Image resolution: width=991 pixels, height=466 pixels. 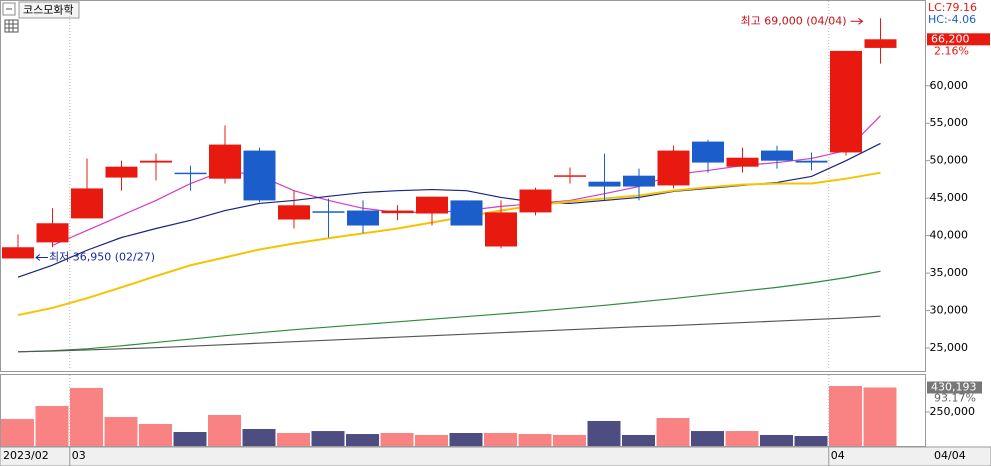 I want to click on y-tick-label: 40,000, so click(x=949, y=235).